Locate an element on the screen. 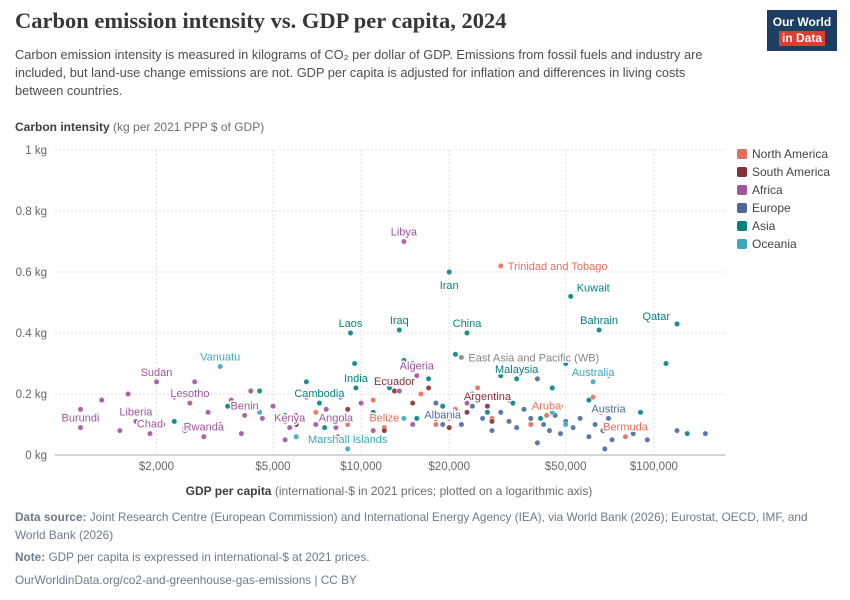 Image resolution: width=850 pixels, height=600 pixels. legend-item-asia: Asia is located at coordinates (783, 226).